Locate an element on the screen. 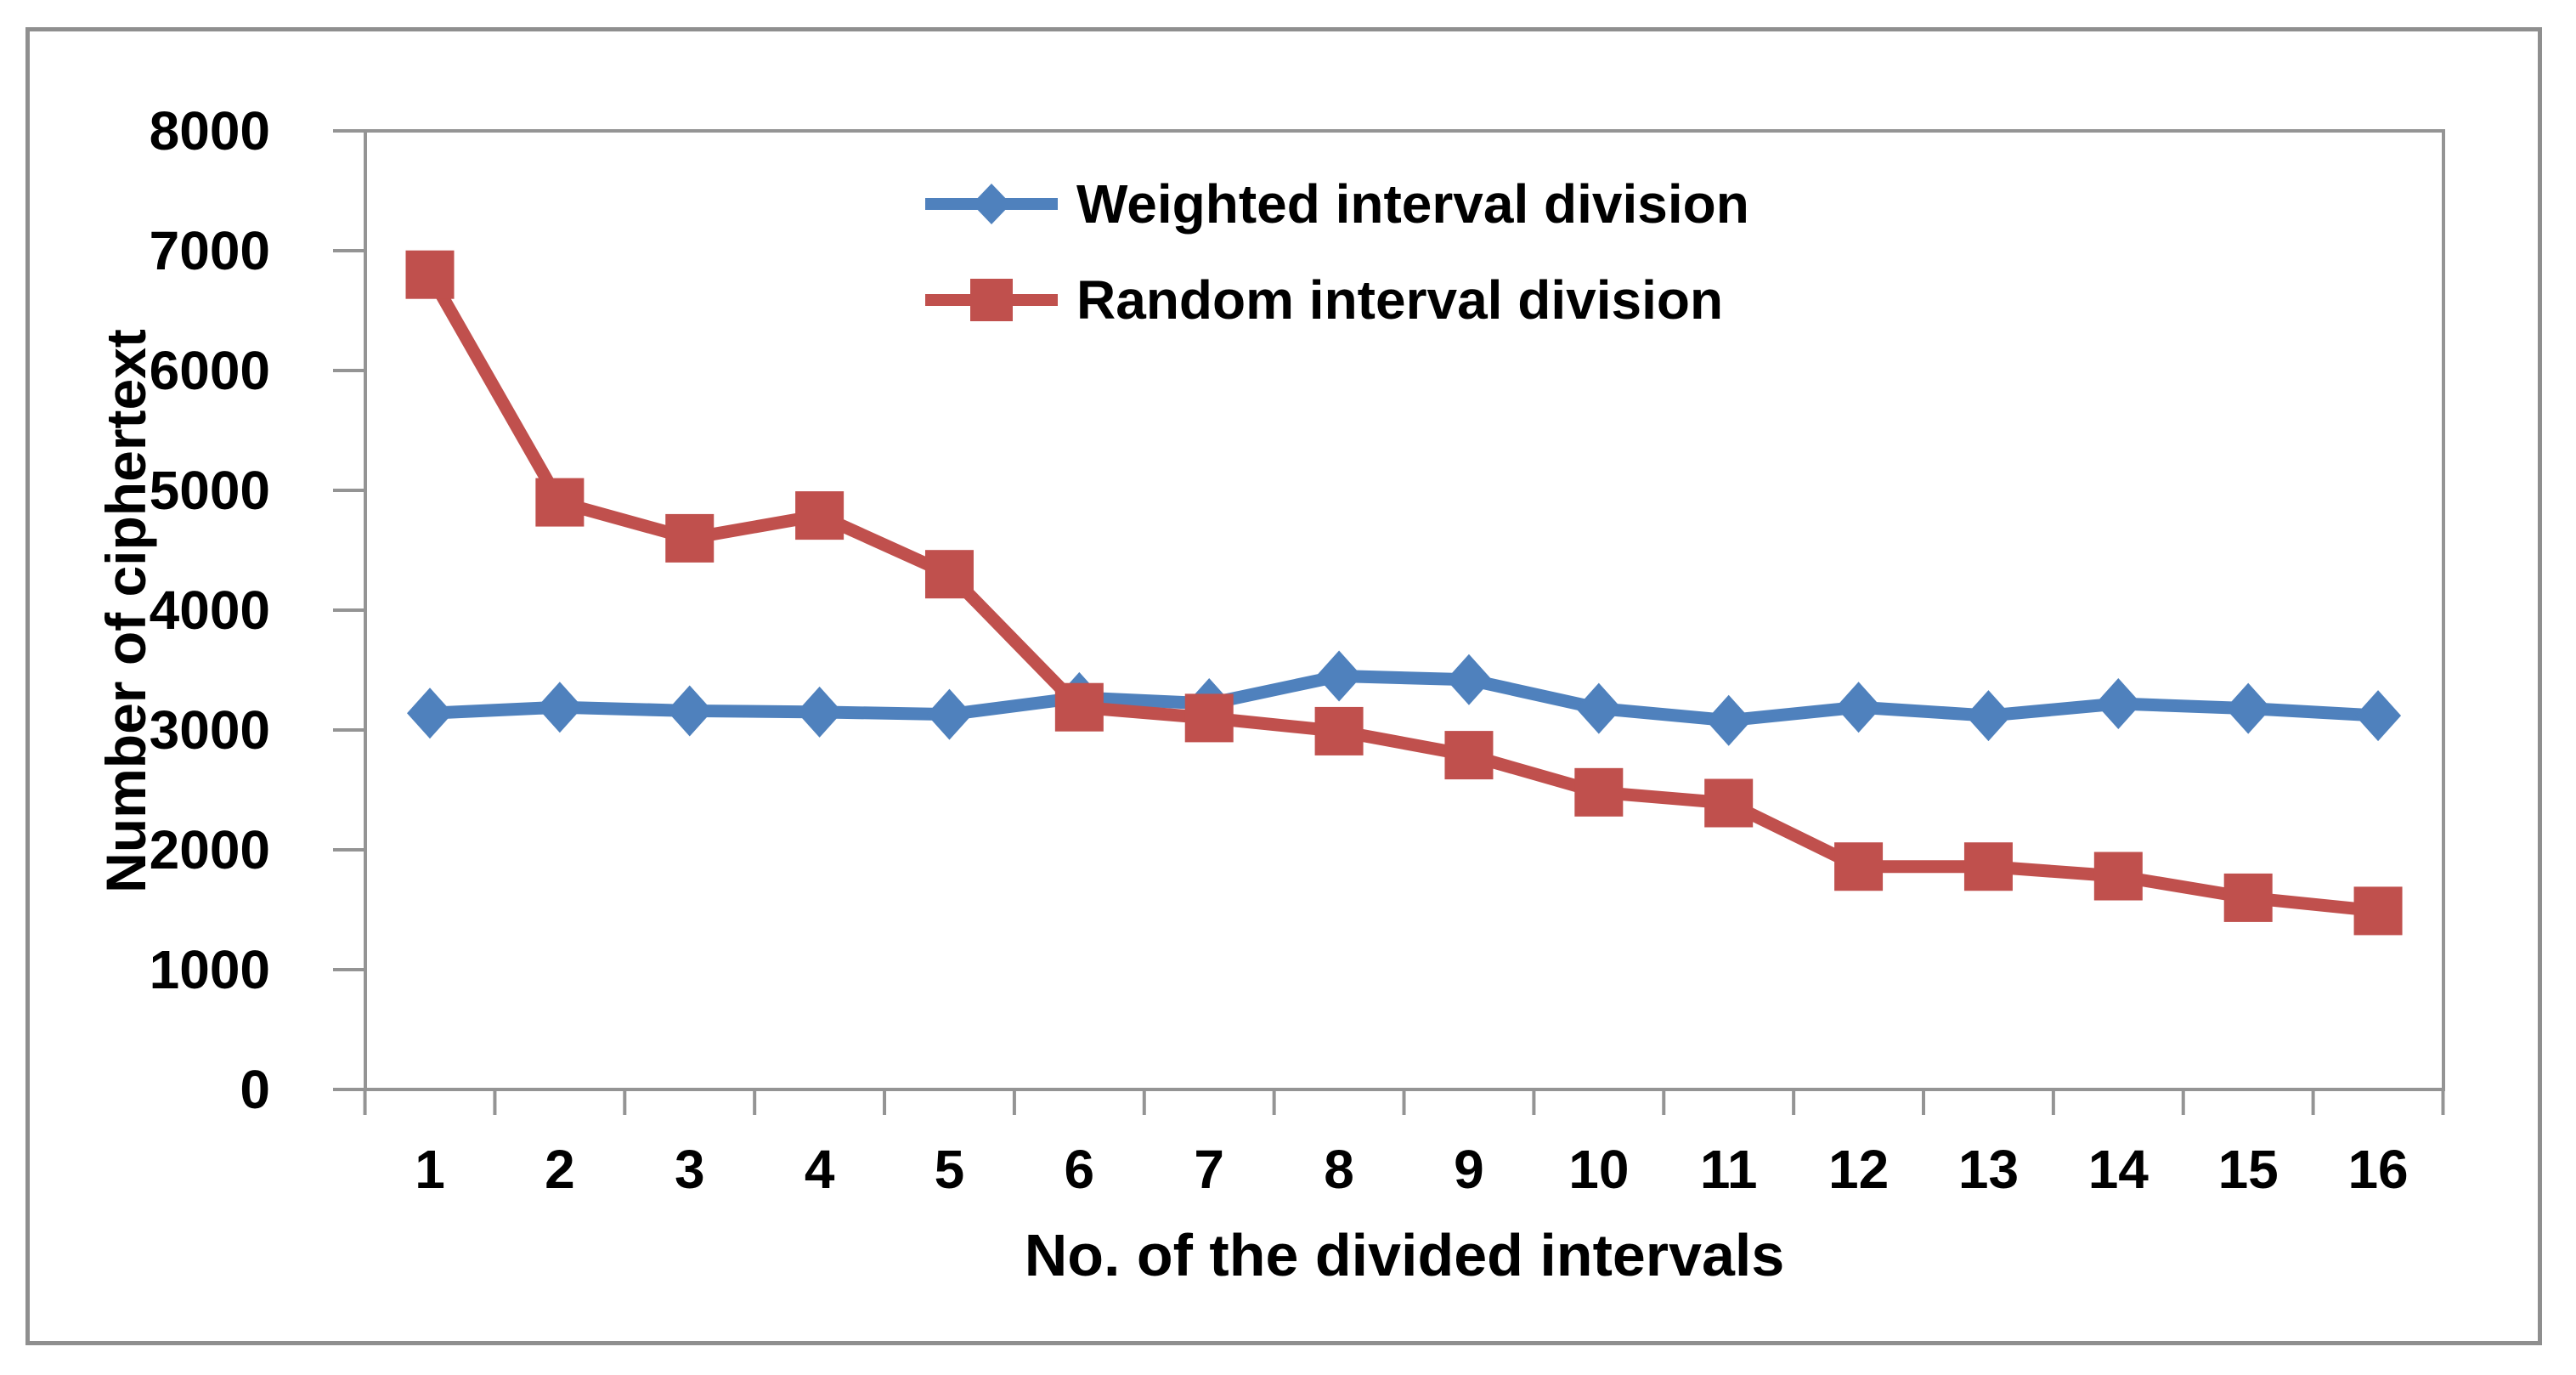  y-tick-label: 8000 is located at coordinates (209, 130).